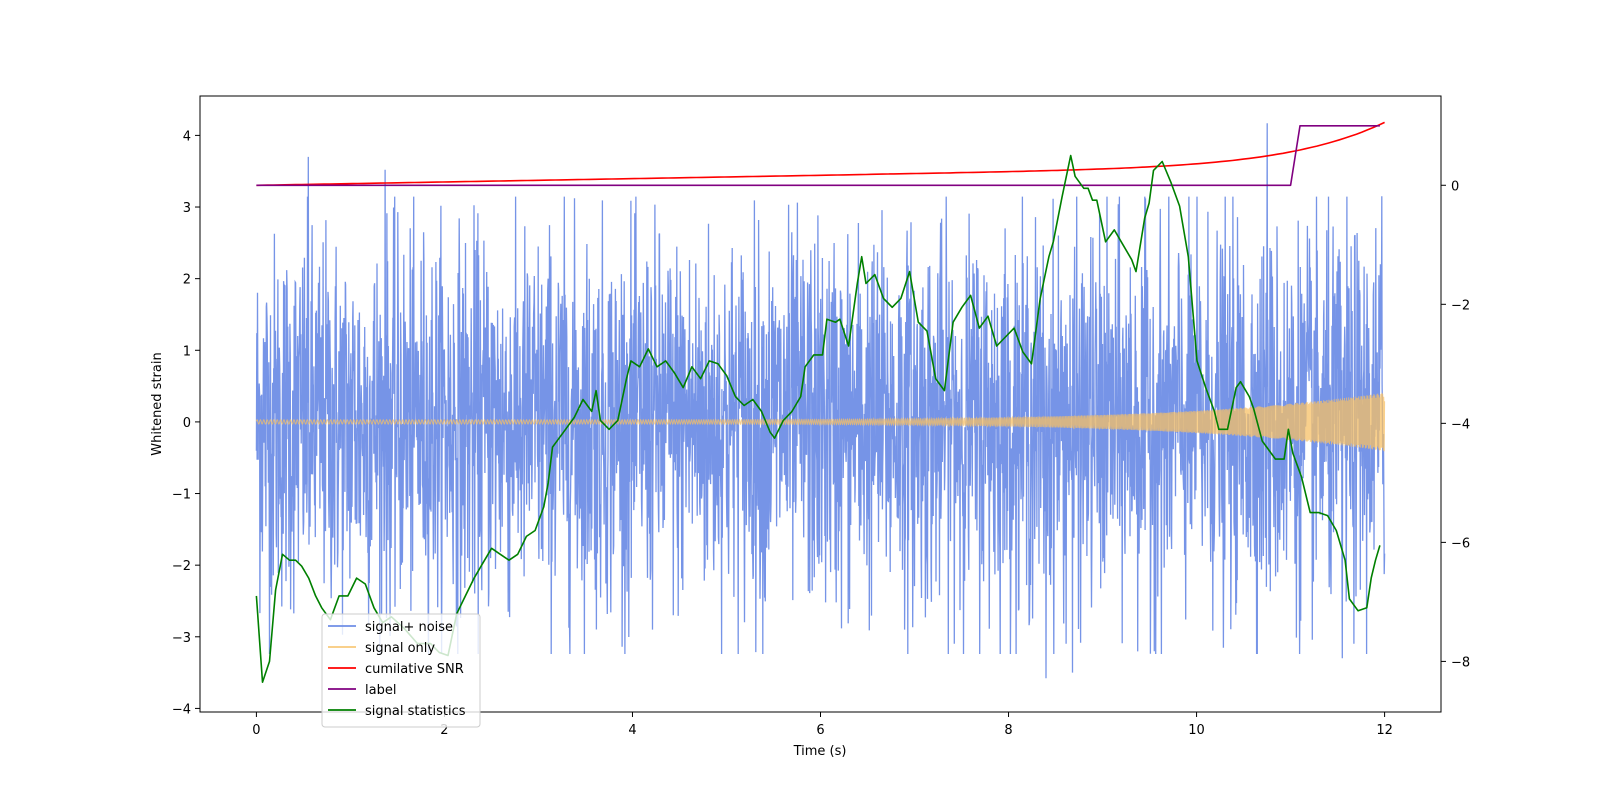  I want to click on x-tick-label: 0, so click(256, 730).